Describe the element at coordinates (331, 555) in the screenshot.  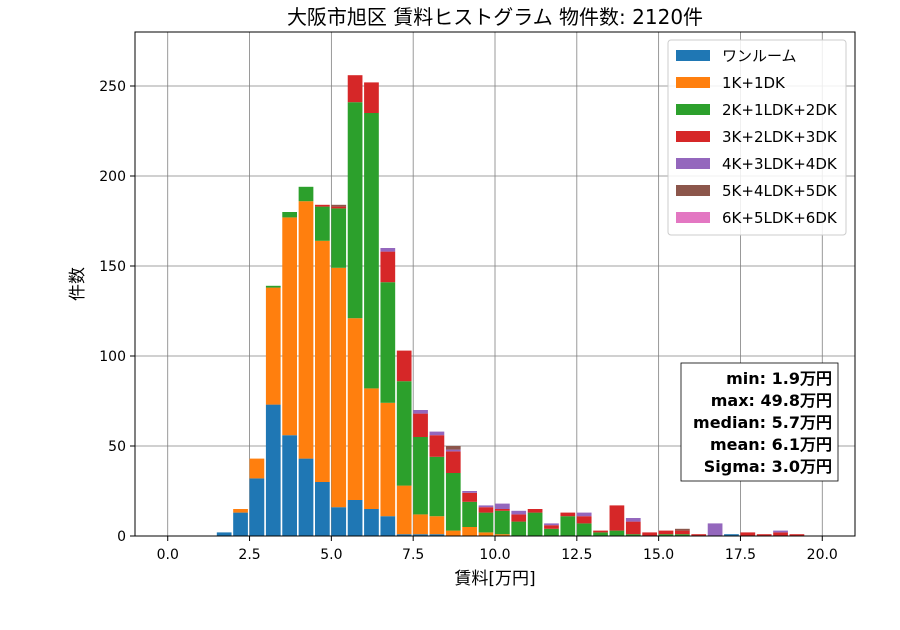
I see `x-tick-label: 5.0` at that location.